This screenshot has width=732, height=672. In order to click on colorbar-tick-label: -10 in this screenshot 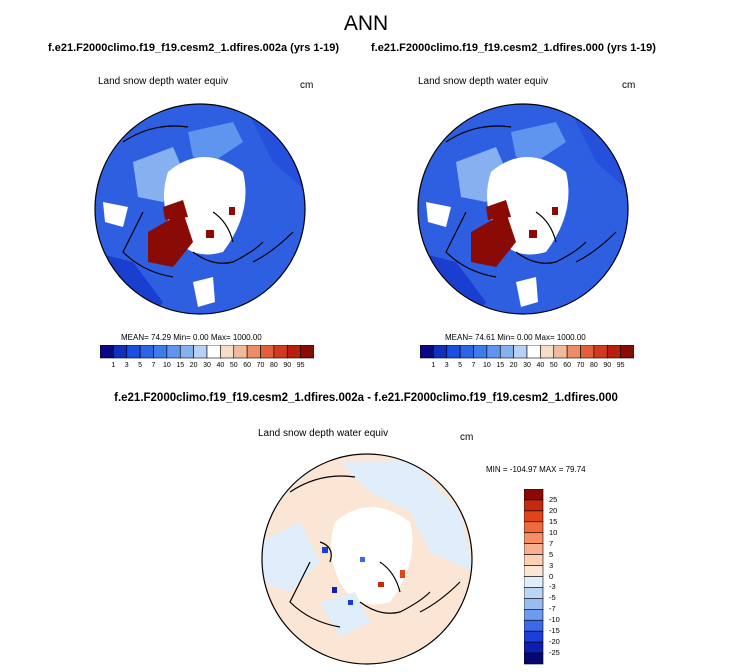, I will do `click(554, 620)`.